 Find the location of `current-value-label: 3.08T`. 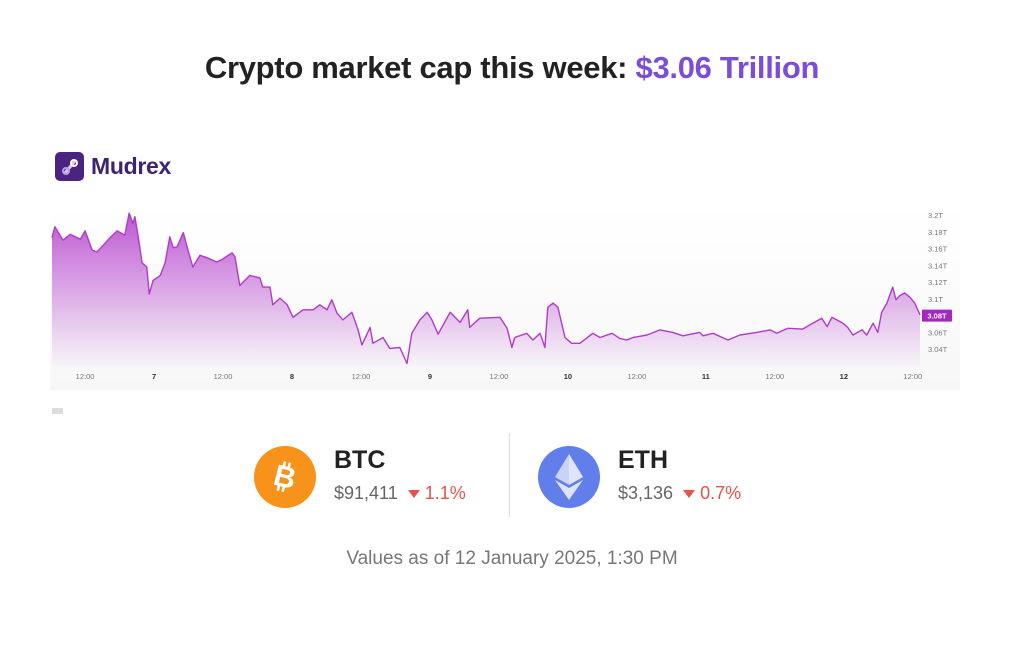

current-value-label: 3.08T is located at coordinates (937, 316).